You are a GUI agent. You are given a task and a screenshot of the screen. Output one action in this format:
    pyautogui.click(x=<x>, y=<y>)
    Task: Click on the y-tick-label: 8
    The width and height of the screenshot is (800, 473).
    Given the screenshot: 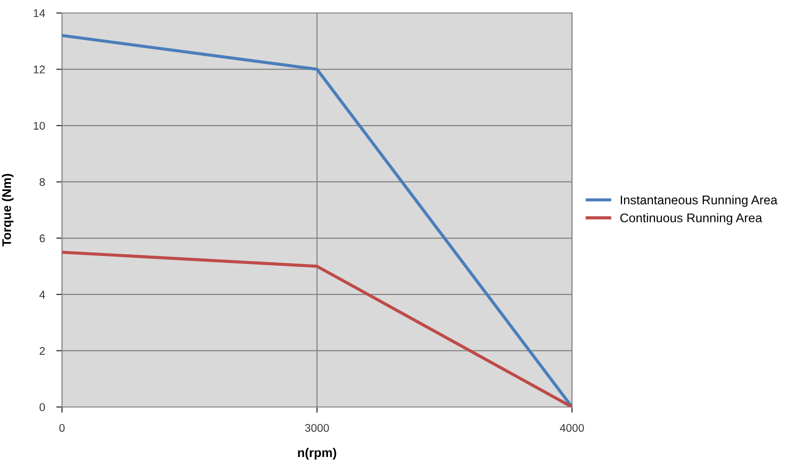 What is the action you would take?
    pyautogui.click(x=42, y=182)
    